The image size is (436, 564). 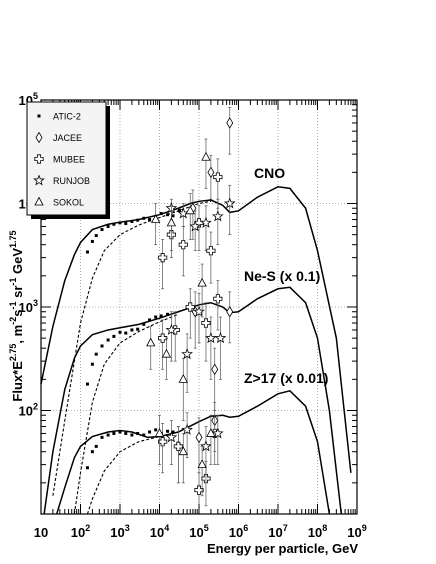 What do you see at coordinates (198, 531) in the screenshot?
I see `x-tick-label: 10⁵` at bounding box center [198, 531].